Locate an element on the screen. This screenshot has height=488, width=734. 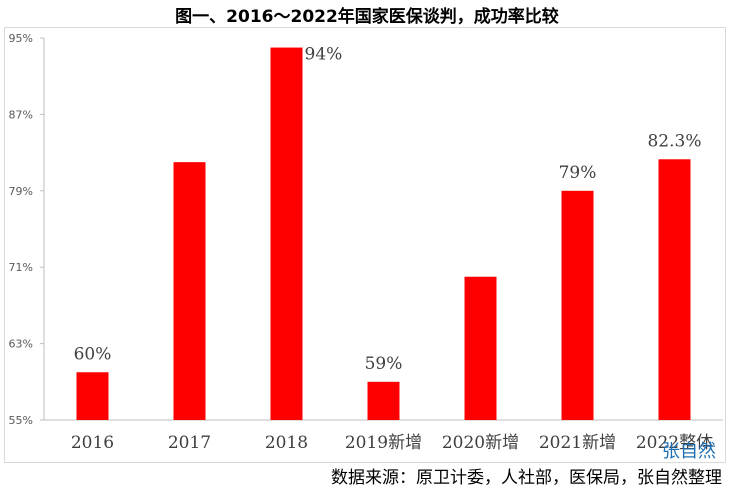
watermark: 张自然 is located at coordinates (689, 451).